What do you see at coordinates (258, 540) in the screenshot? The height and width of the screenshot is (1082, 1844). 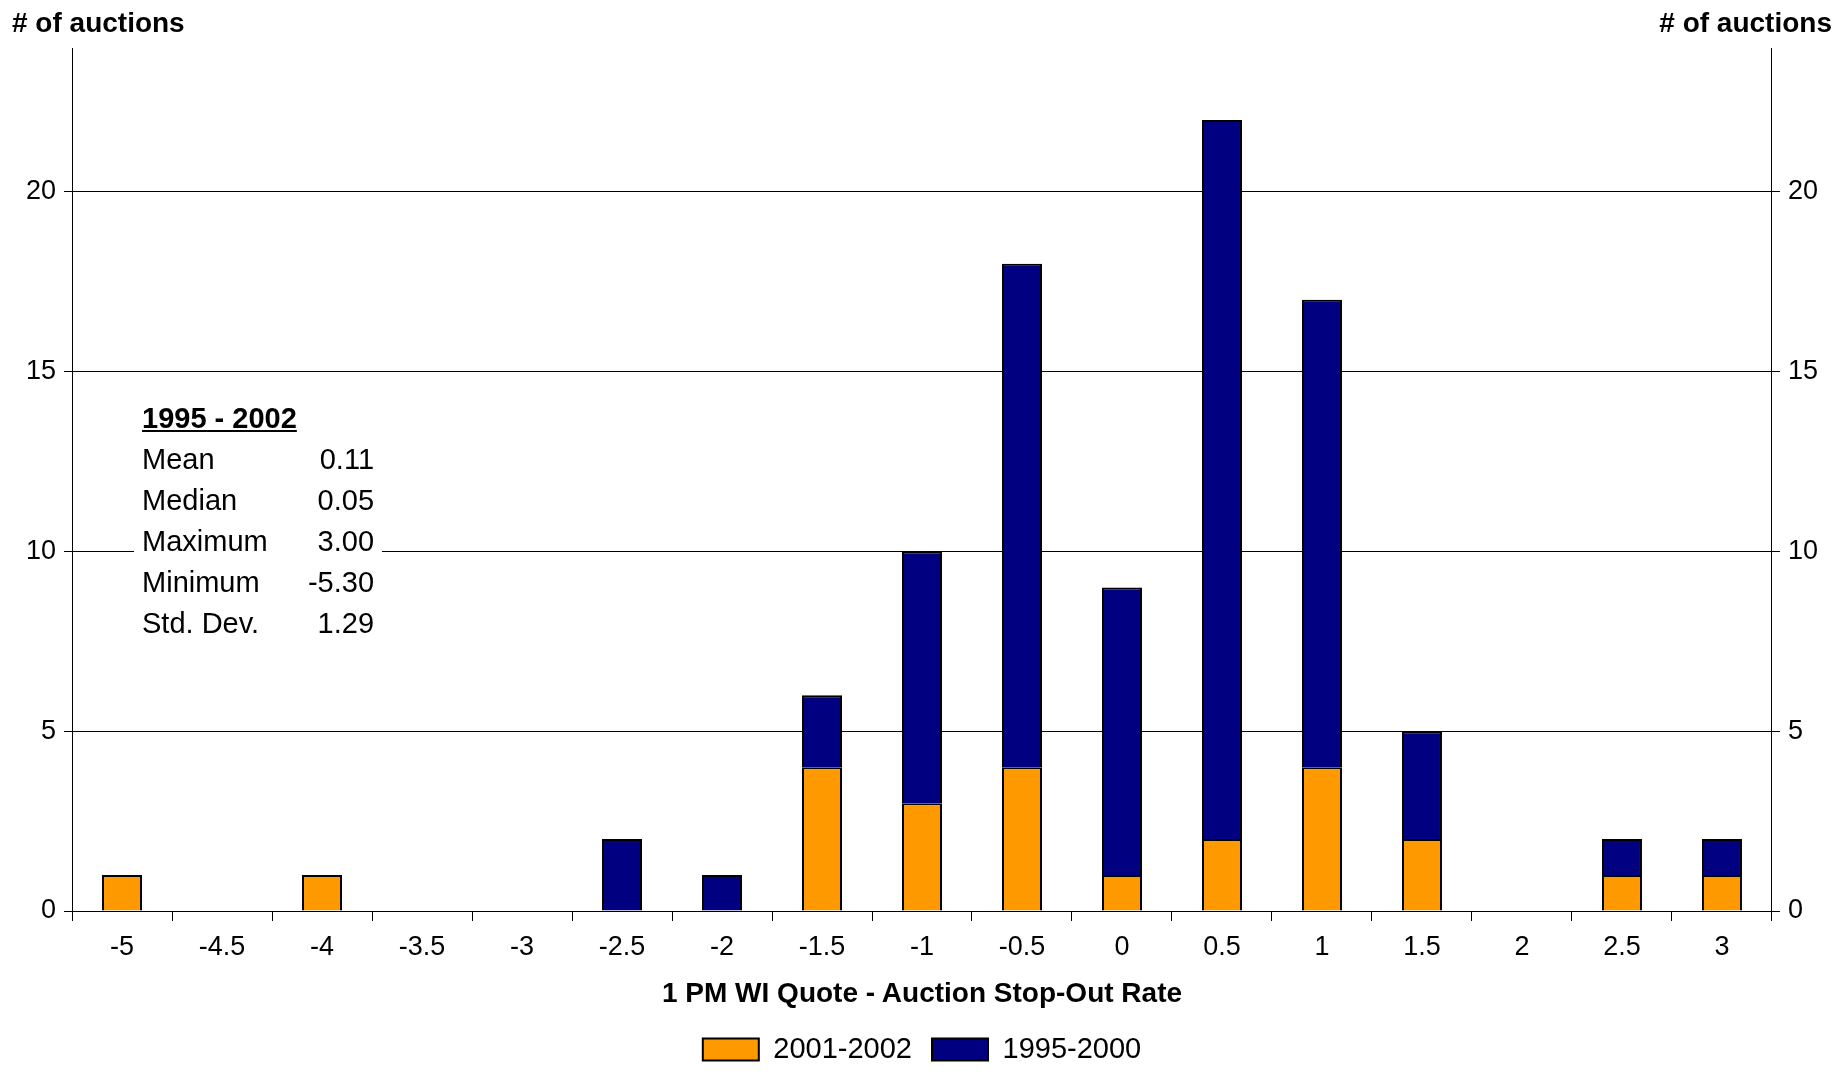 I see `text: Maximum 3.00` at bounding box center [258, 540].